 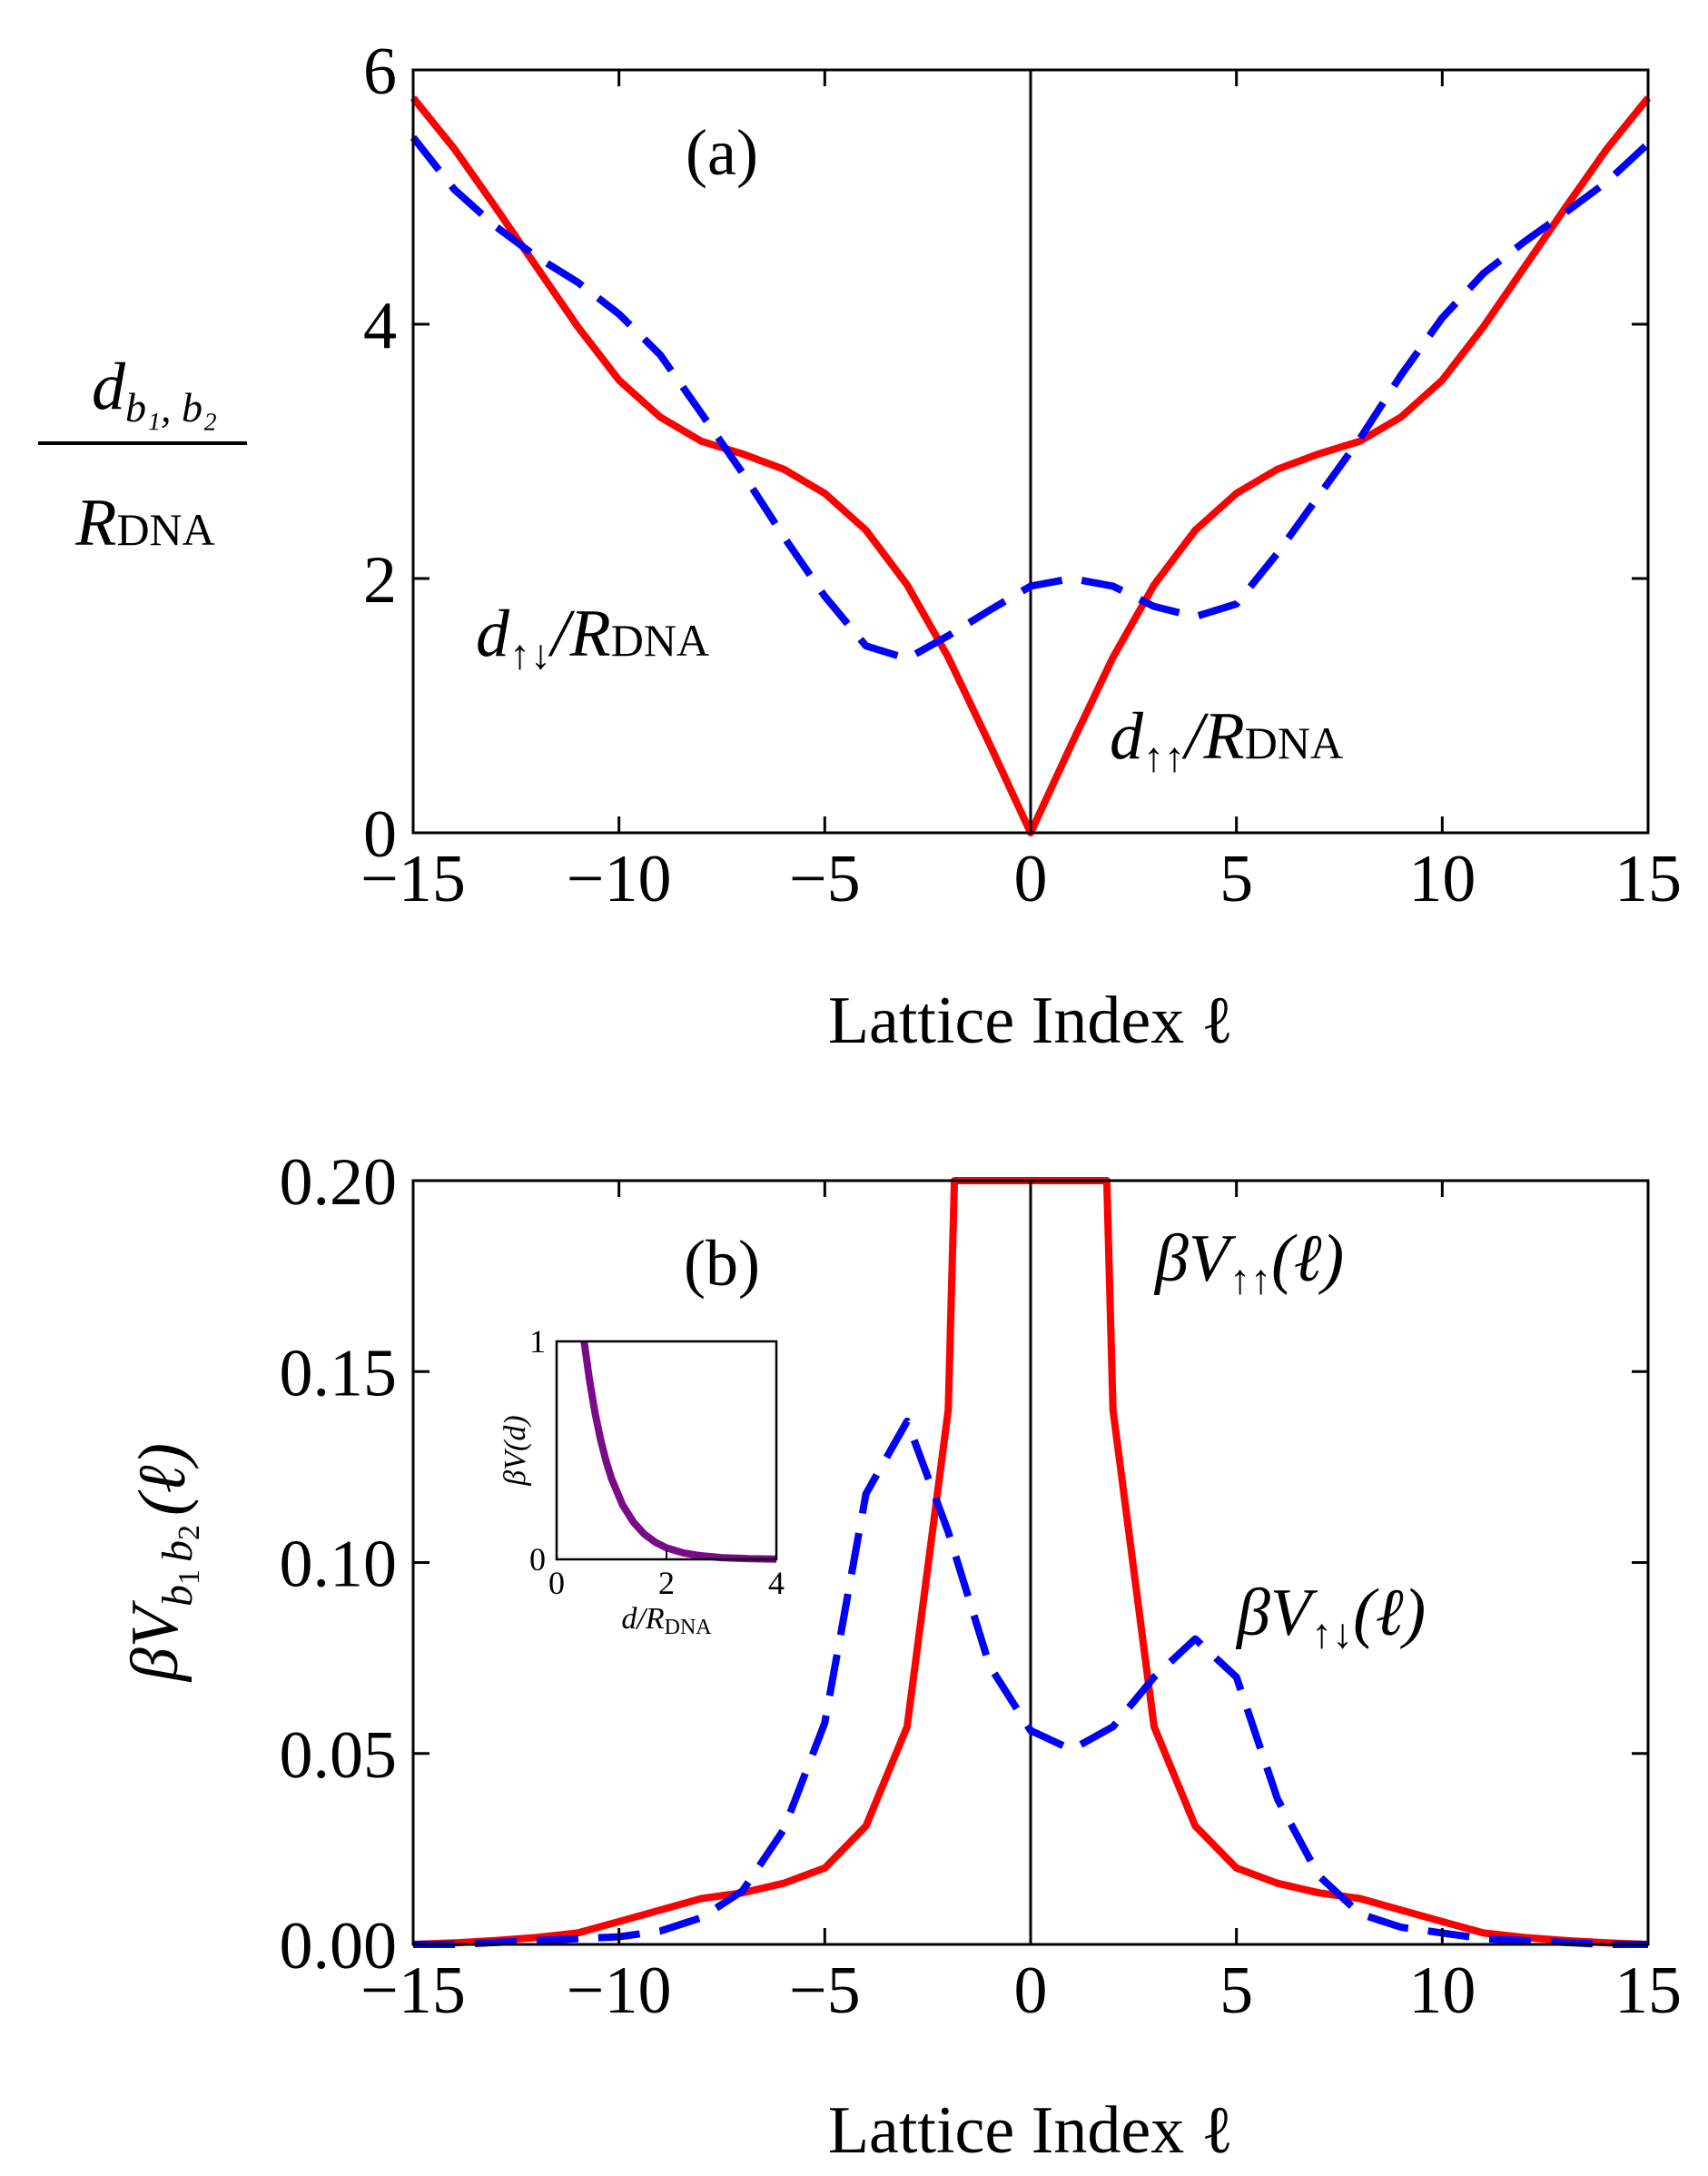 I want to click on legend-d-up-down: d↑↓/RDNA, so click(x=592, y=637).